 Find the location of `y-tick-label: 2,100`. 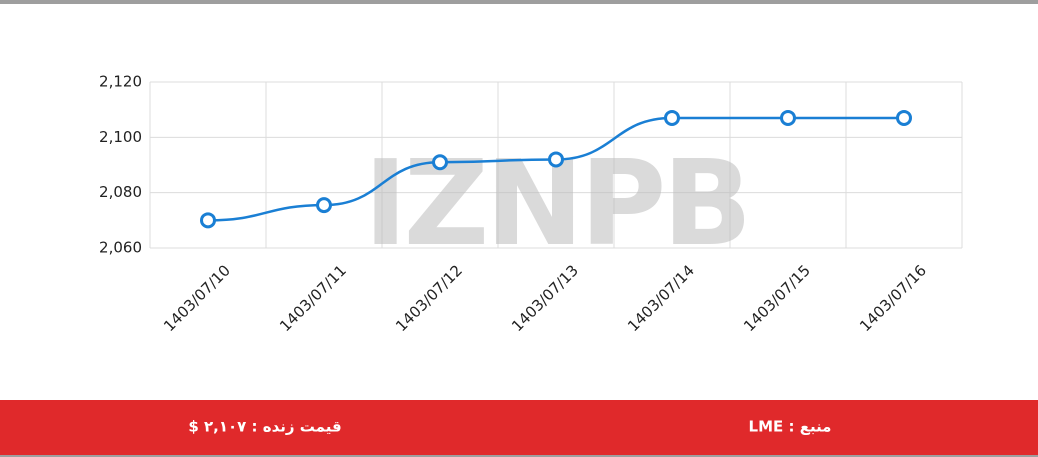

y-tick-label: 2,100 is located at coordinates (120, 137).